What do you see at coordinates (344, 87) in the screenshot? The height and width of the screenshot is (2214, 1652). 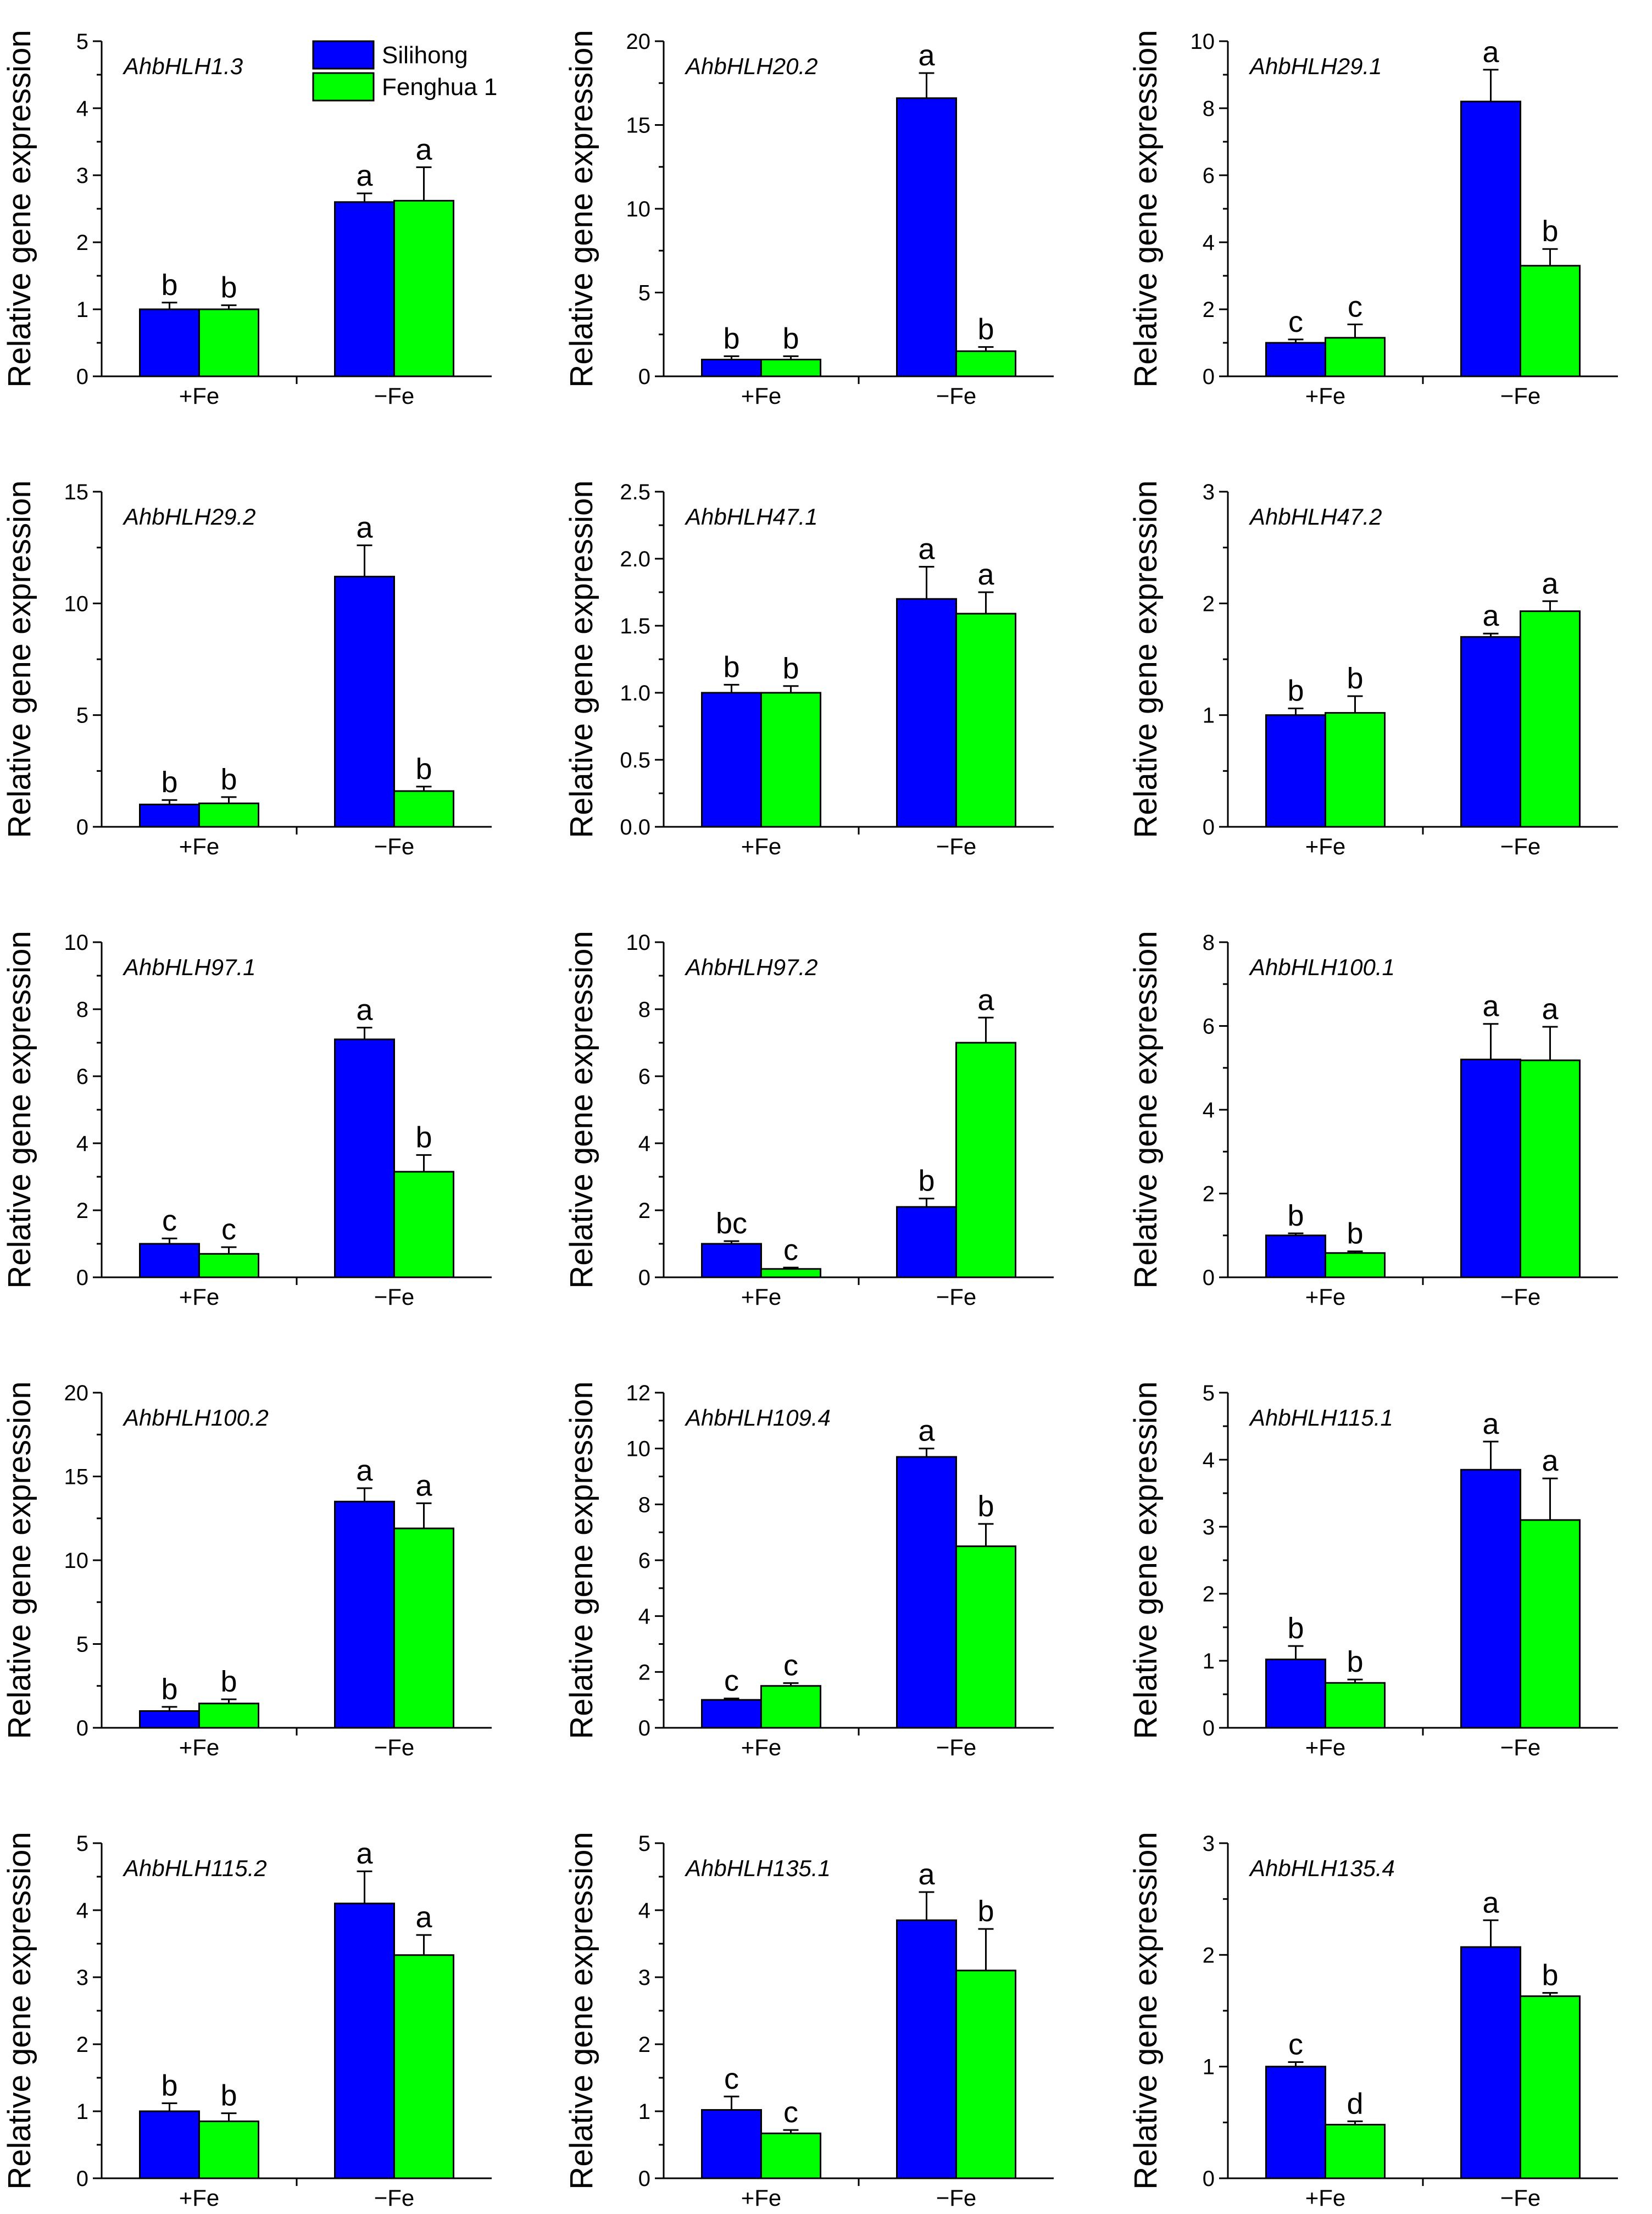 I see `legend-swatch` at bounding box center [344, 87].